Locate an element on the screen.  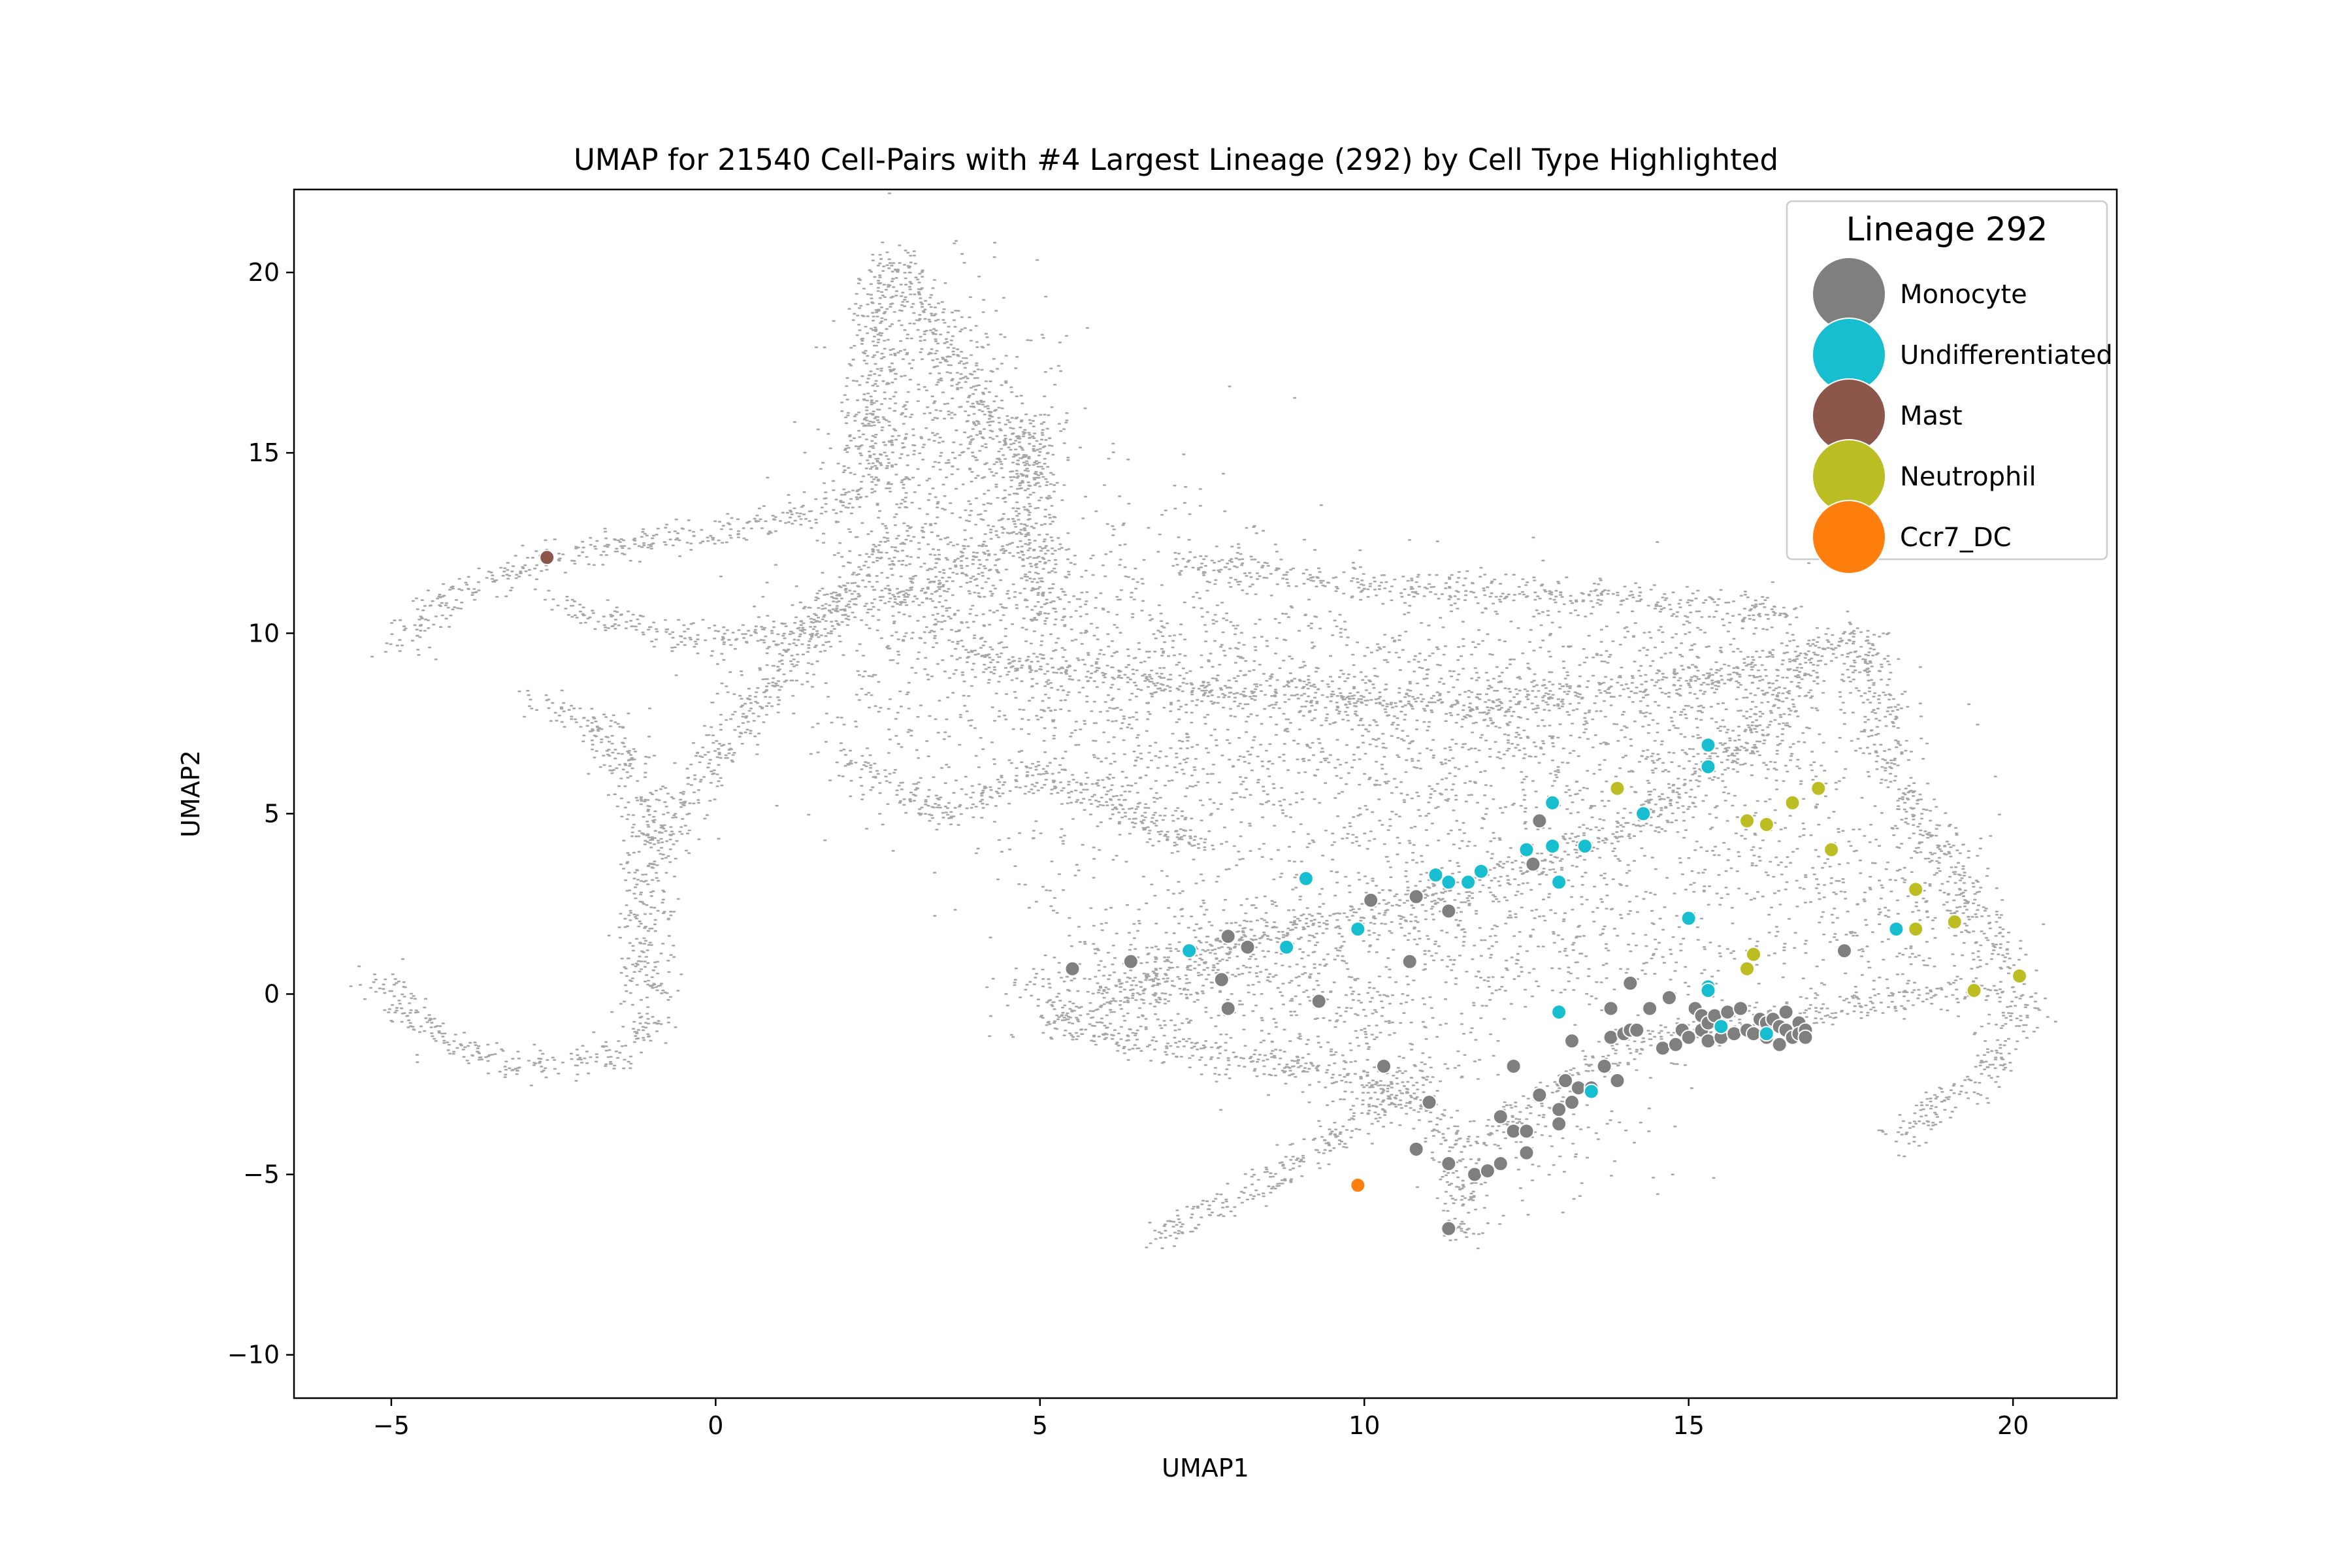
series-ccr7-dc is located at coordinates (1358, 1185).